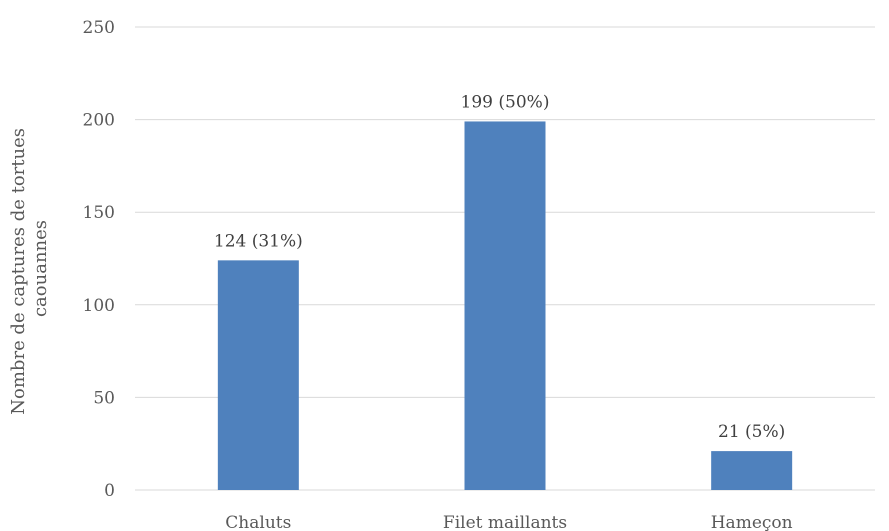  I want to click on x-axis-categories: Chaluts Filet maillants Hameçon, so click(508, 522).